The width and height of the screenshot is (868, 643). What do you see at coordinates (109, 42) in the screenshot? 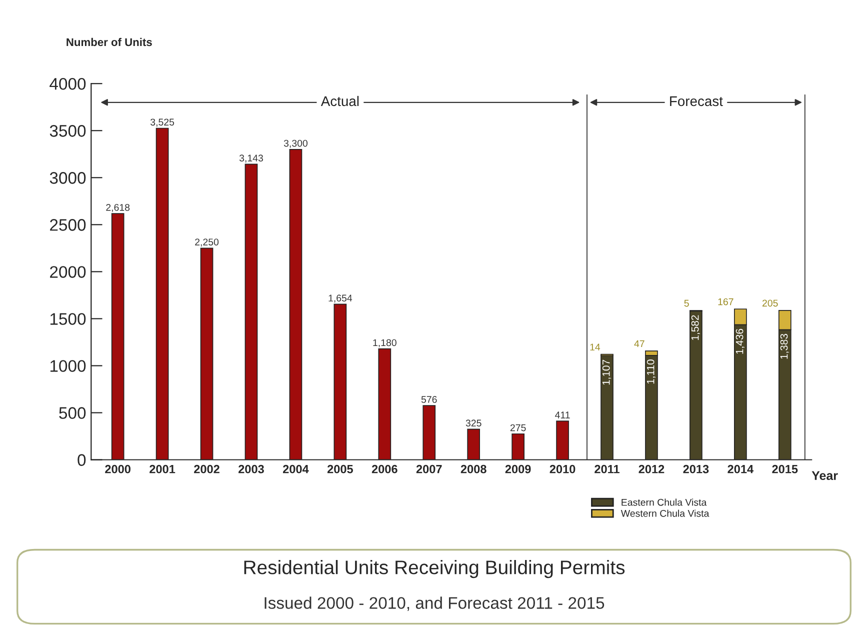
I see `y-axis-title: Number of Units` at bounding box center [109, 42].